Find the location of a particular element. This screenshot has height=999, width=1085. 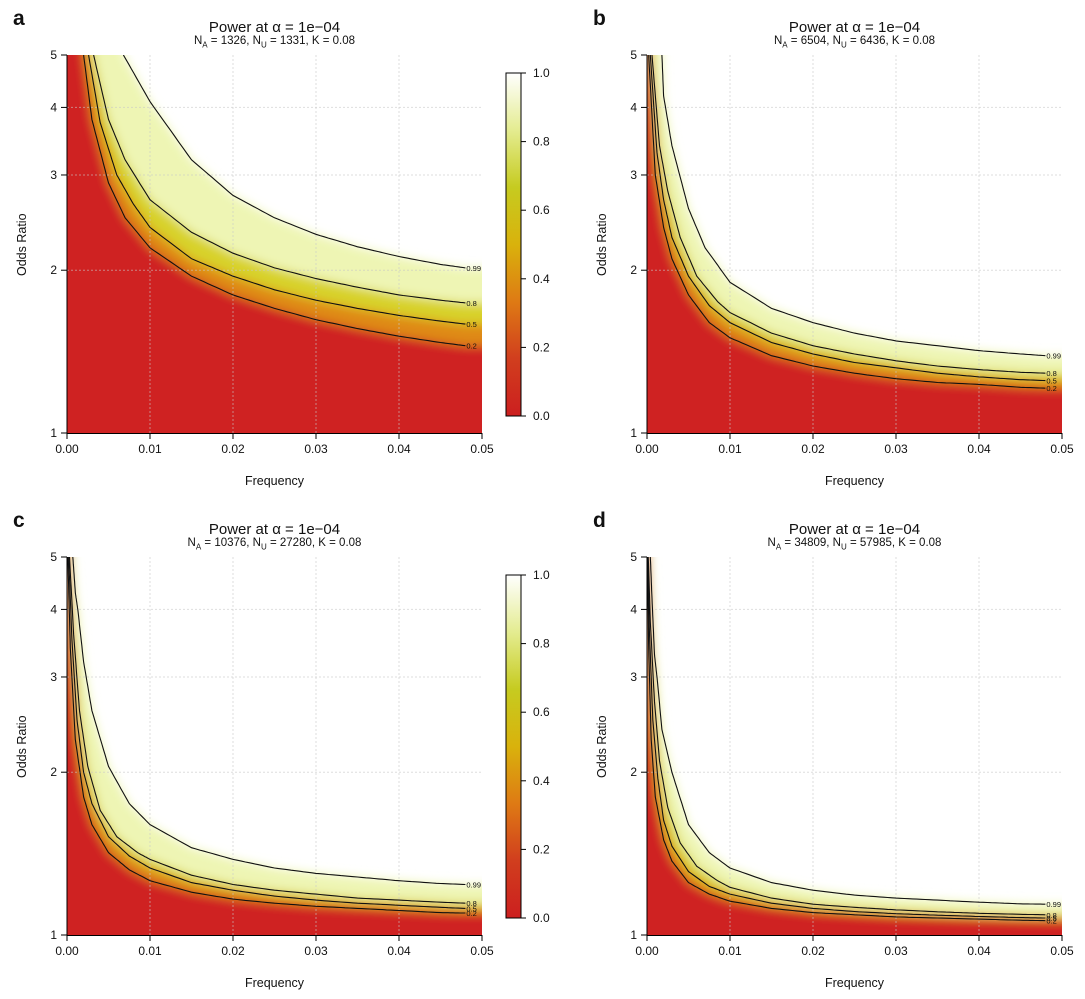

n-a-value: 6504 is located at coordinates (813, 41).